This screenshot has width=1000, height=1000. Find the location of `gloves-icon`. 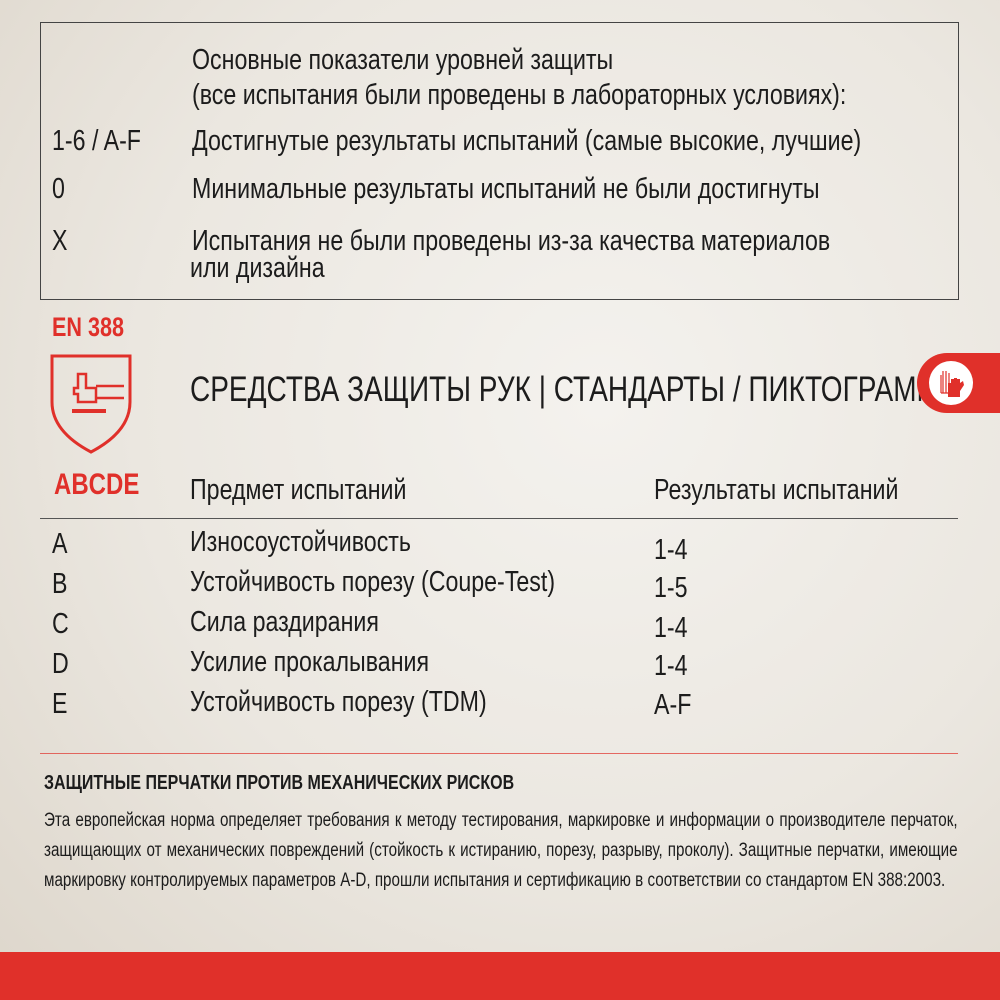

gloves-icon is located at coordinates (952, 384).